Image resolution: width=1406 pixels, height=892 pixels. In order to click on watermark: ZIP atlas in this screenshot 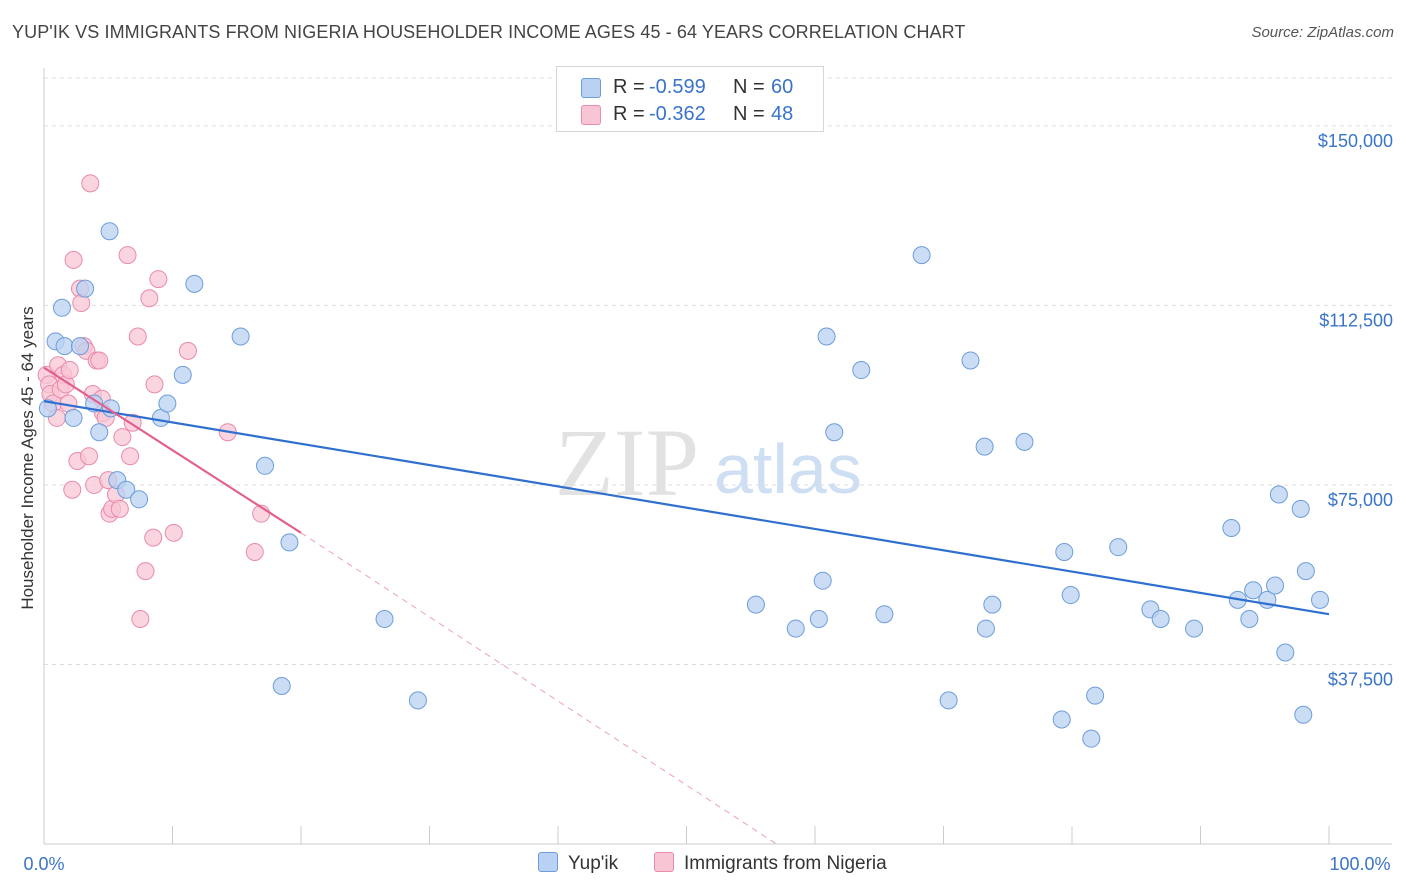, I will do `click(708, 462)`.